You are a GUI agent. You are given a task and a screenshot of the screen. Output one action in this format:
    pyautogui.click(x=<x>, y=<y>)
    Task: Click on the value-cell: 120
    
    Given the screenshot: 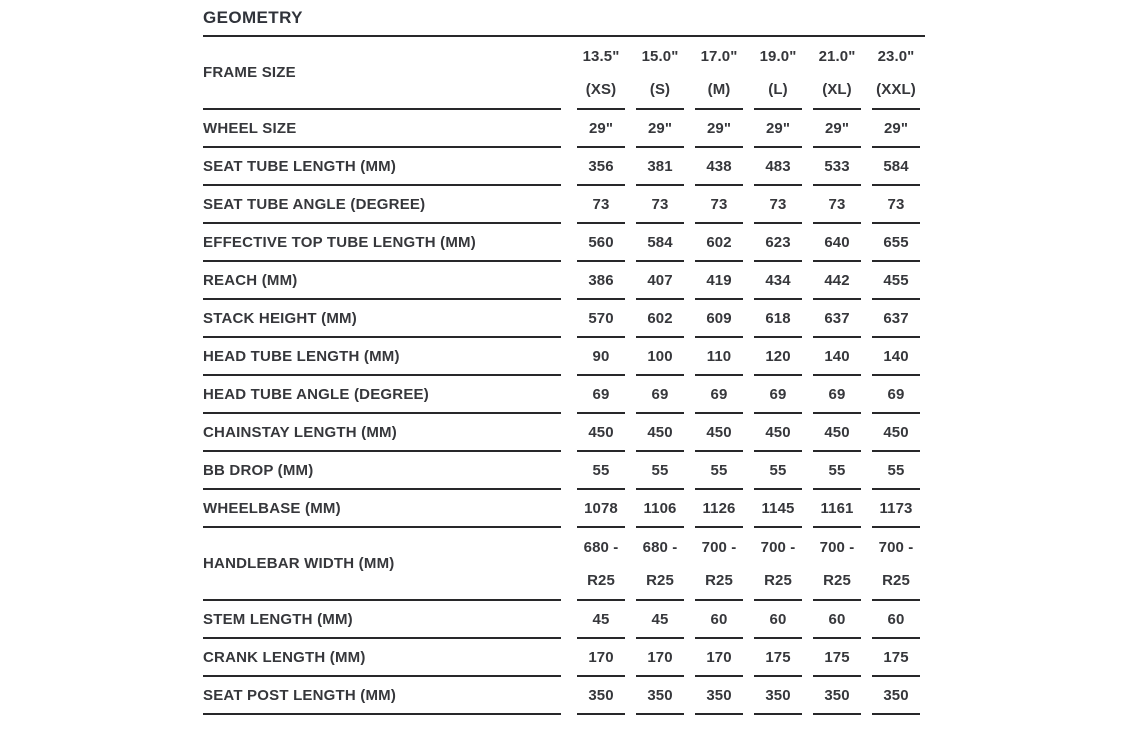 What is the action you would take?
    pyautogui.click(x=778, y=357)
    